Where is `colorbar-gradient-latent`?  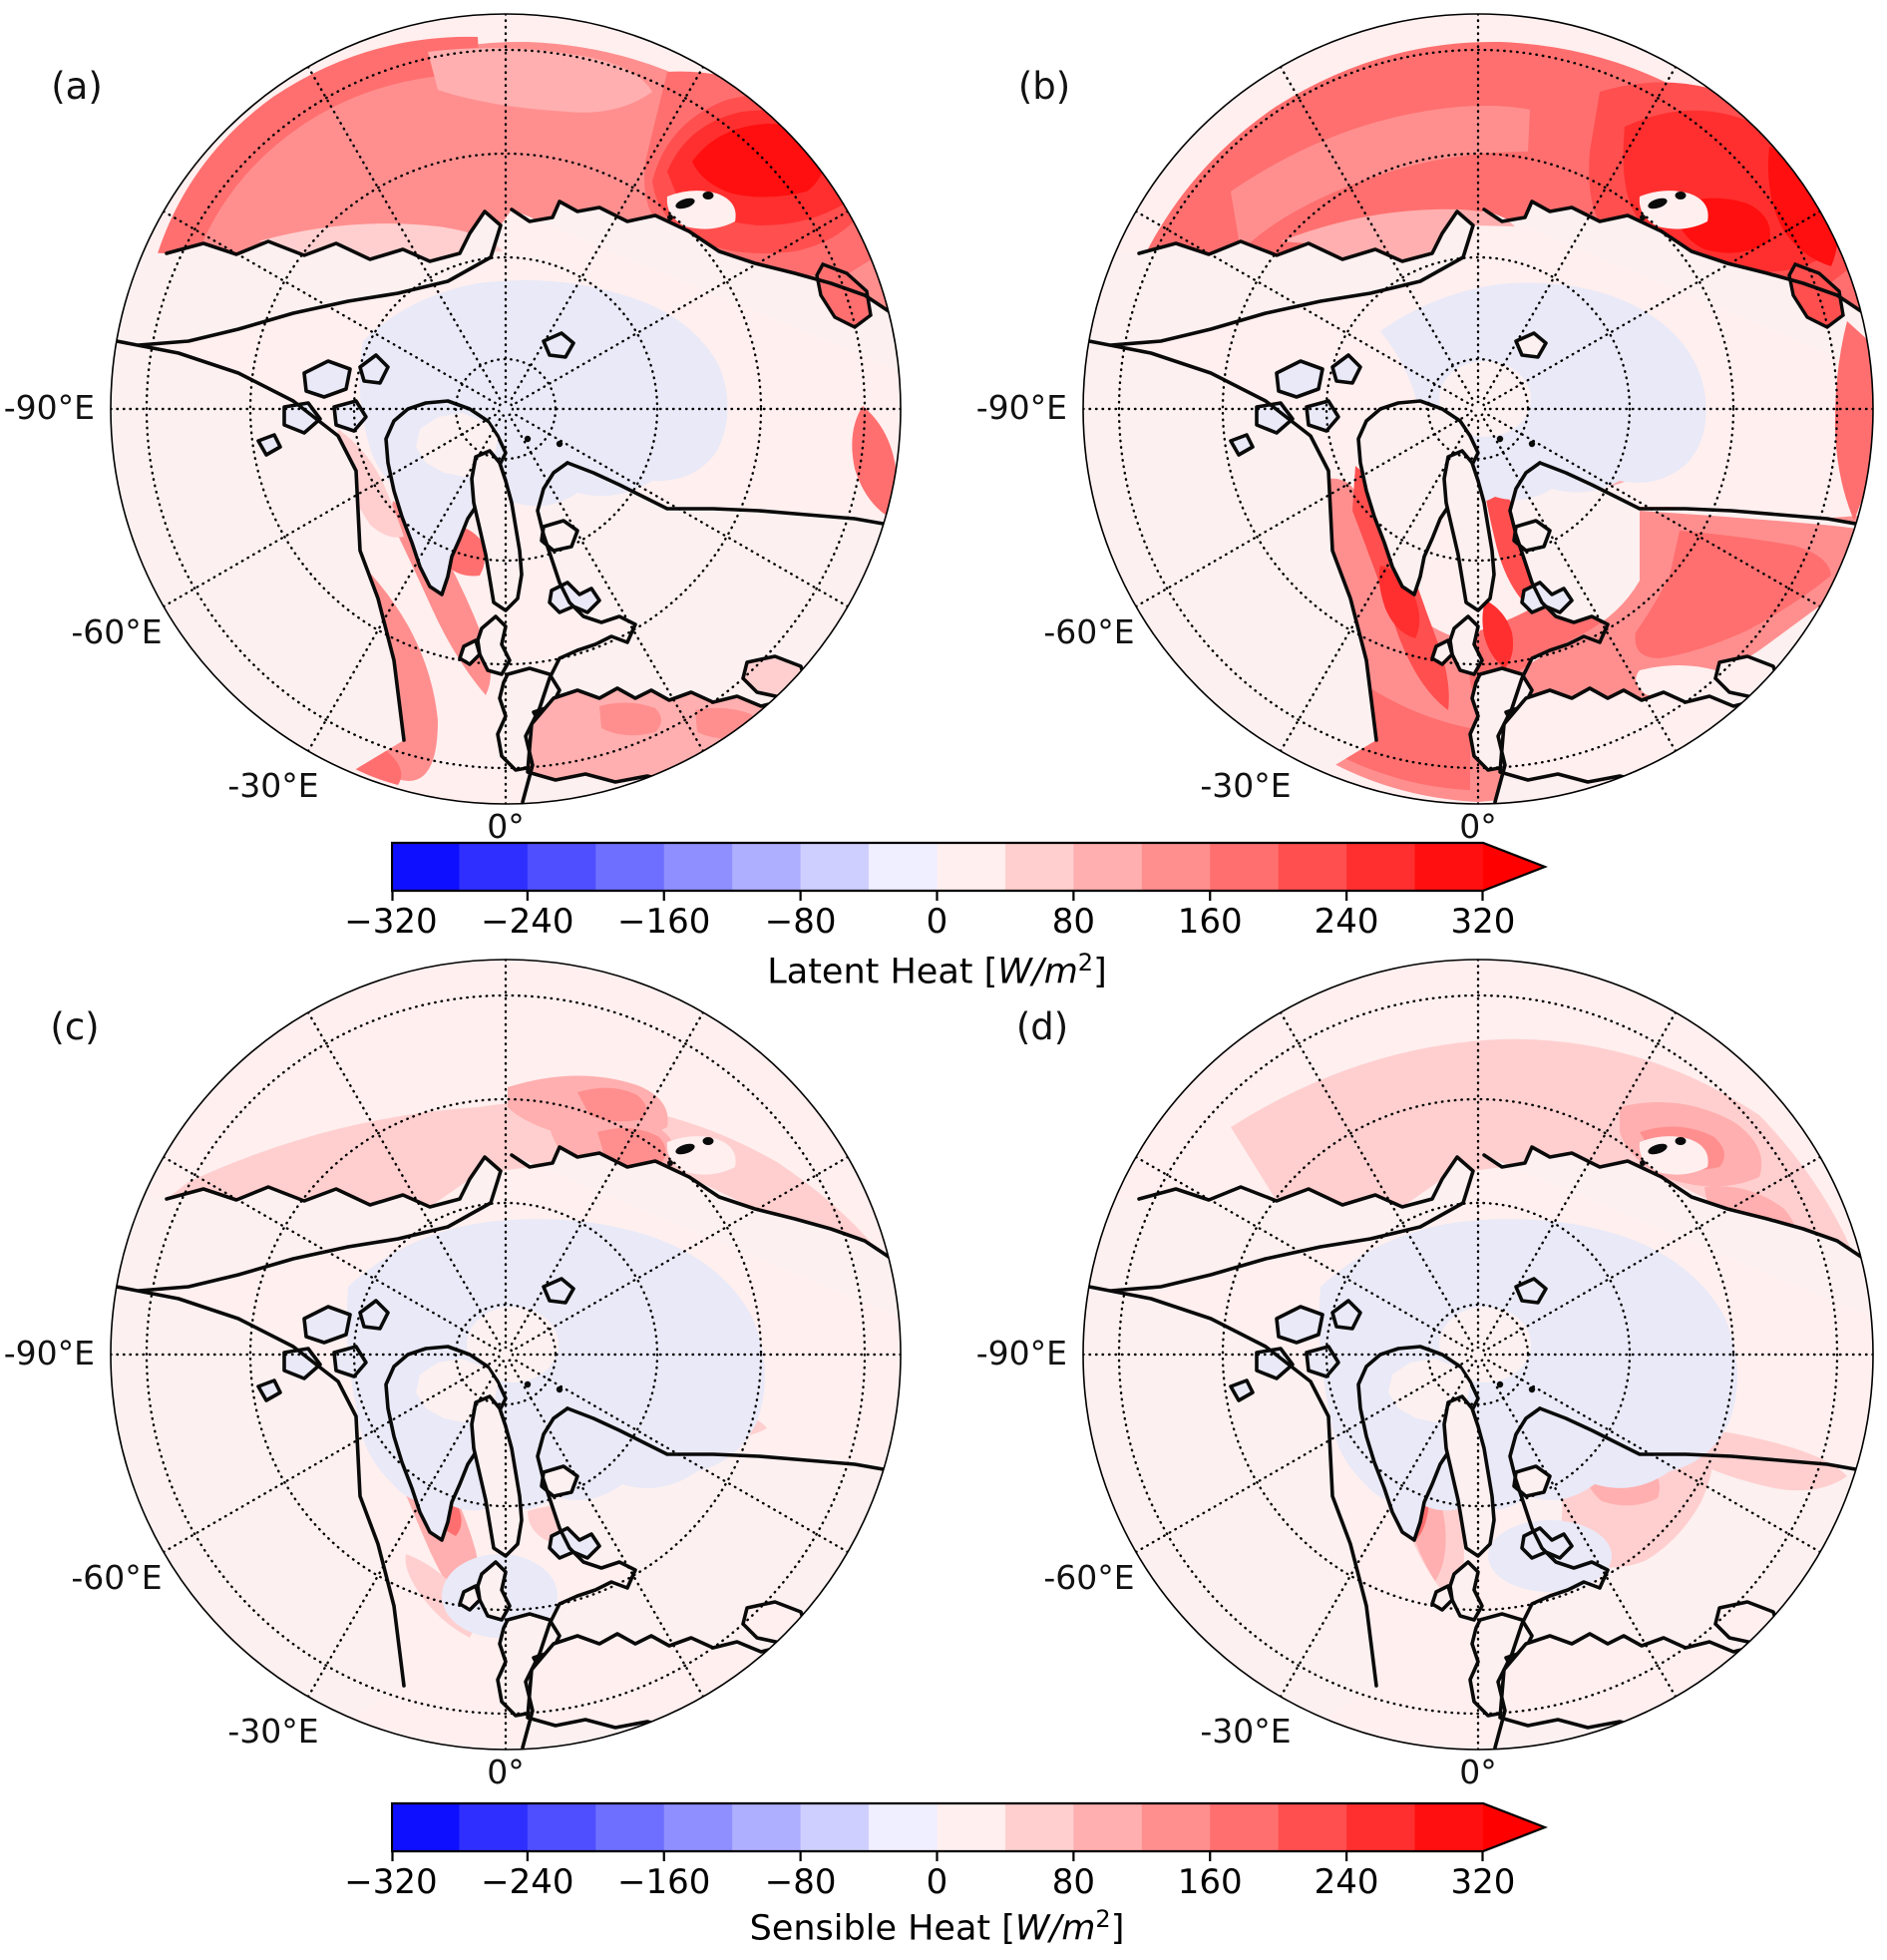 colorbar-gradient-latent is located at coordinates (969, 871).